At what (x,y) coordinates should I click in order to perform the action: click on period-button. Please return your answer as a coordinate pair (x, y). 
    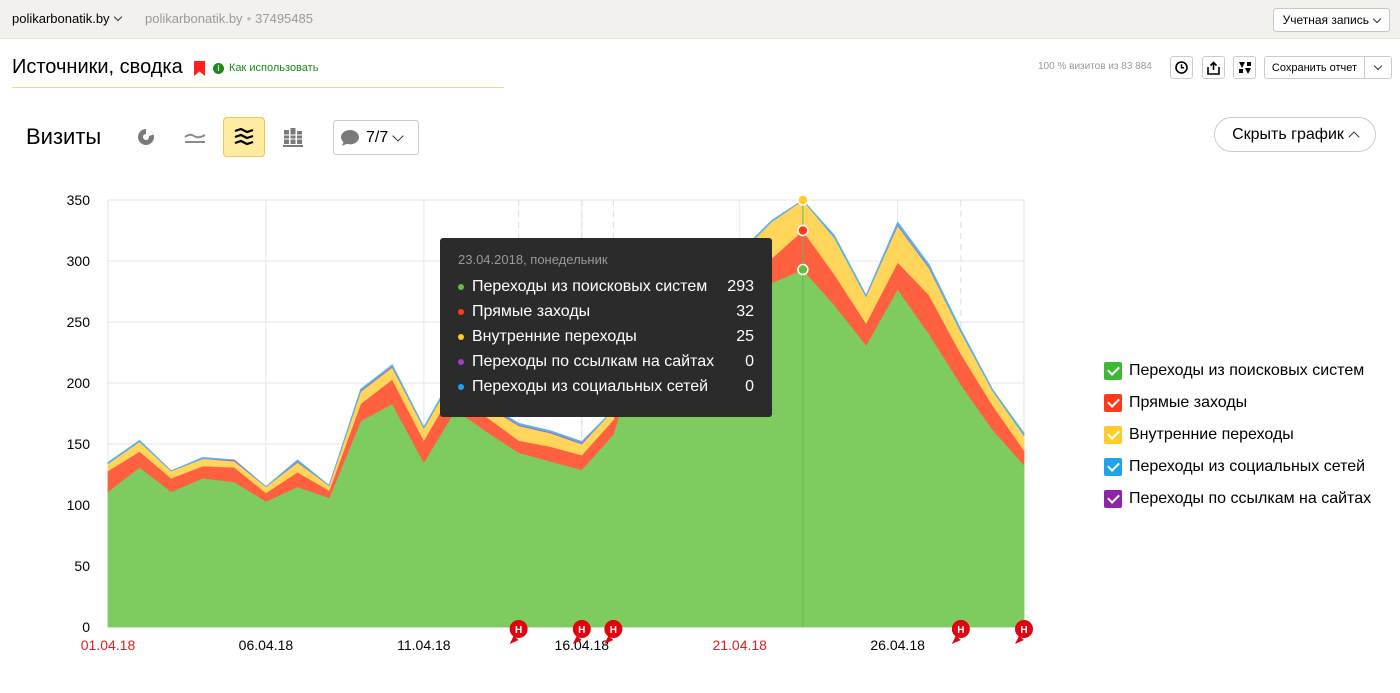
    Looking at the image, I should click on (1181, 67).